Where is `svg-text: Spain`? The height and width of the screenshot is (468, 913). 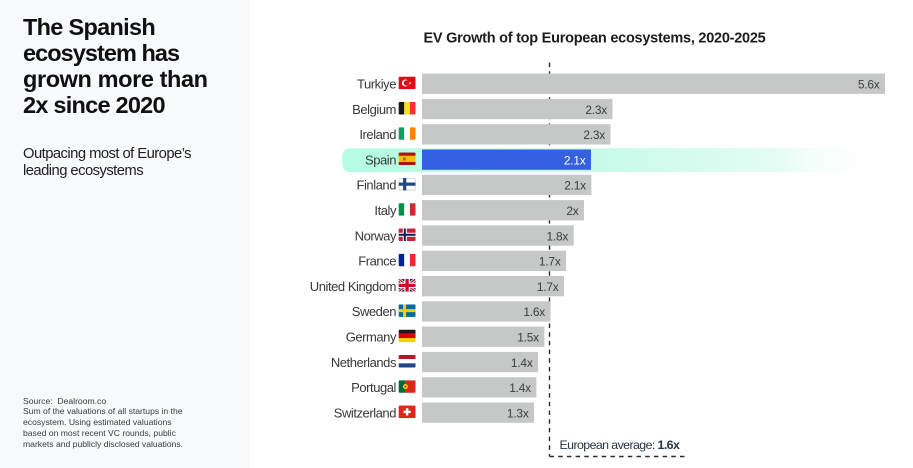
svg-text: Spain is located at coordinates (380, 159).